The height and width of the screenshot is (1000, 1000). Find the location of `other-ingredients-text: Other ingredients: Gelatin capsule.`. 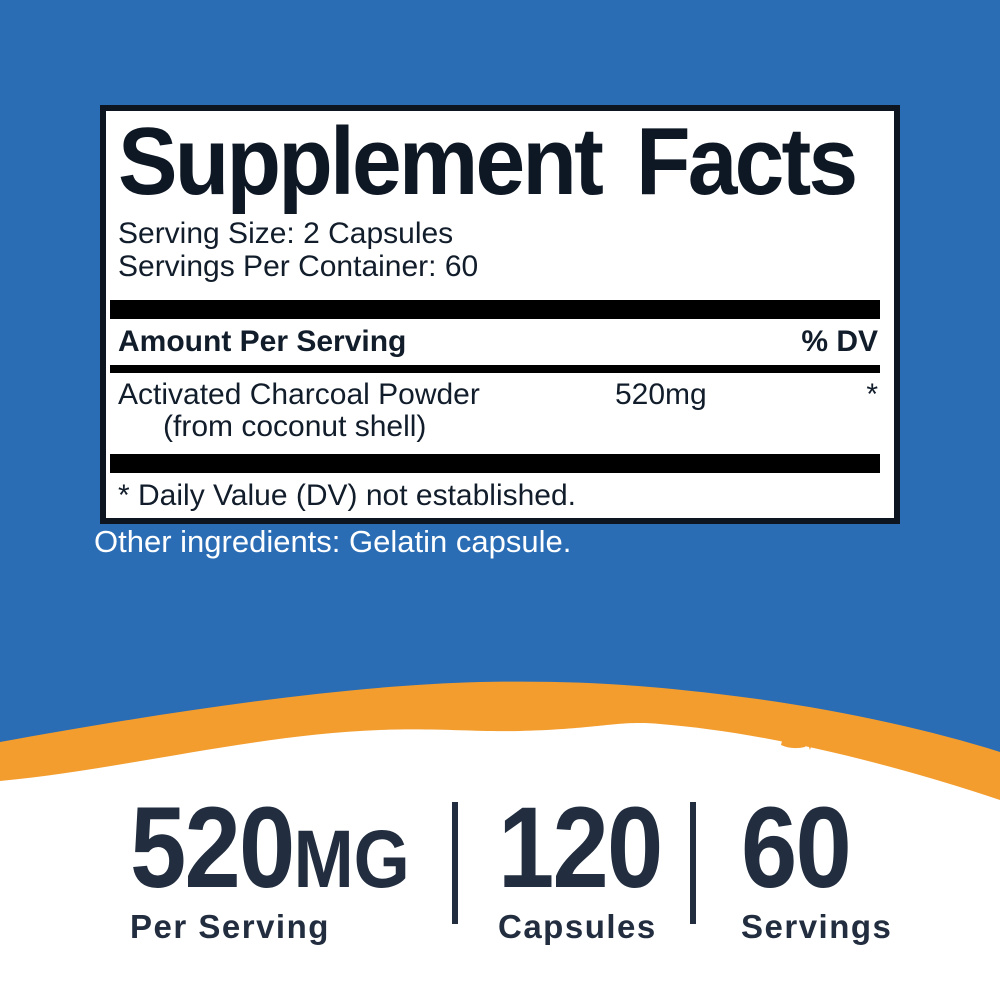

other-ingredients-text: Other ingredients: Gelatin capsule. is located at coordinates (333, 541).